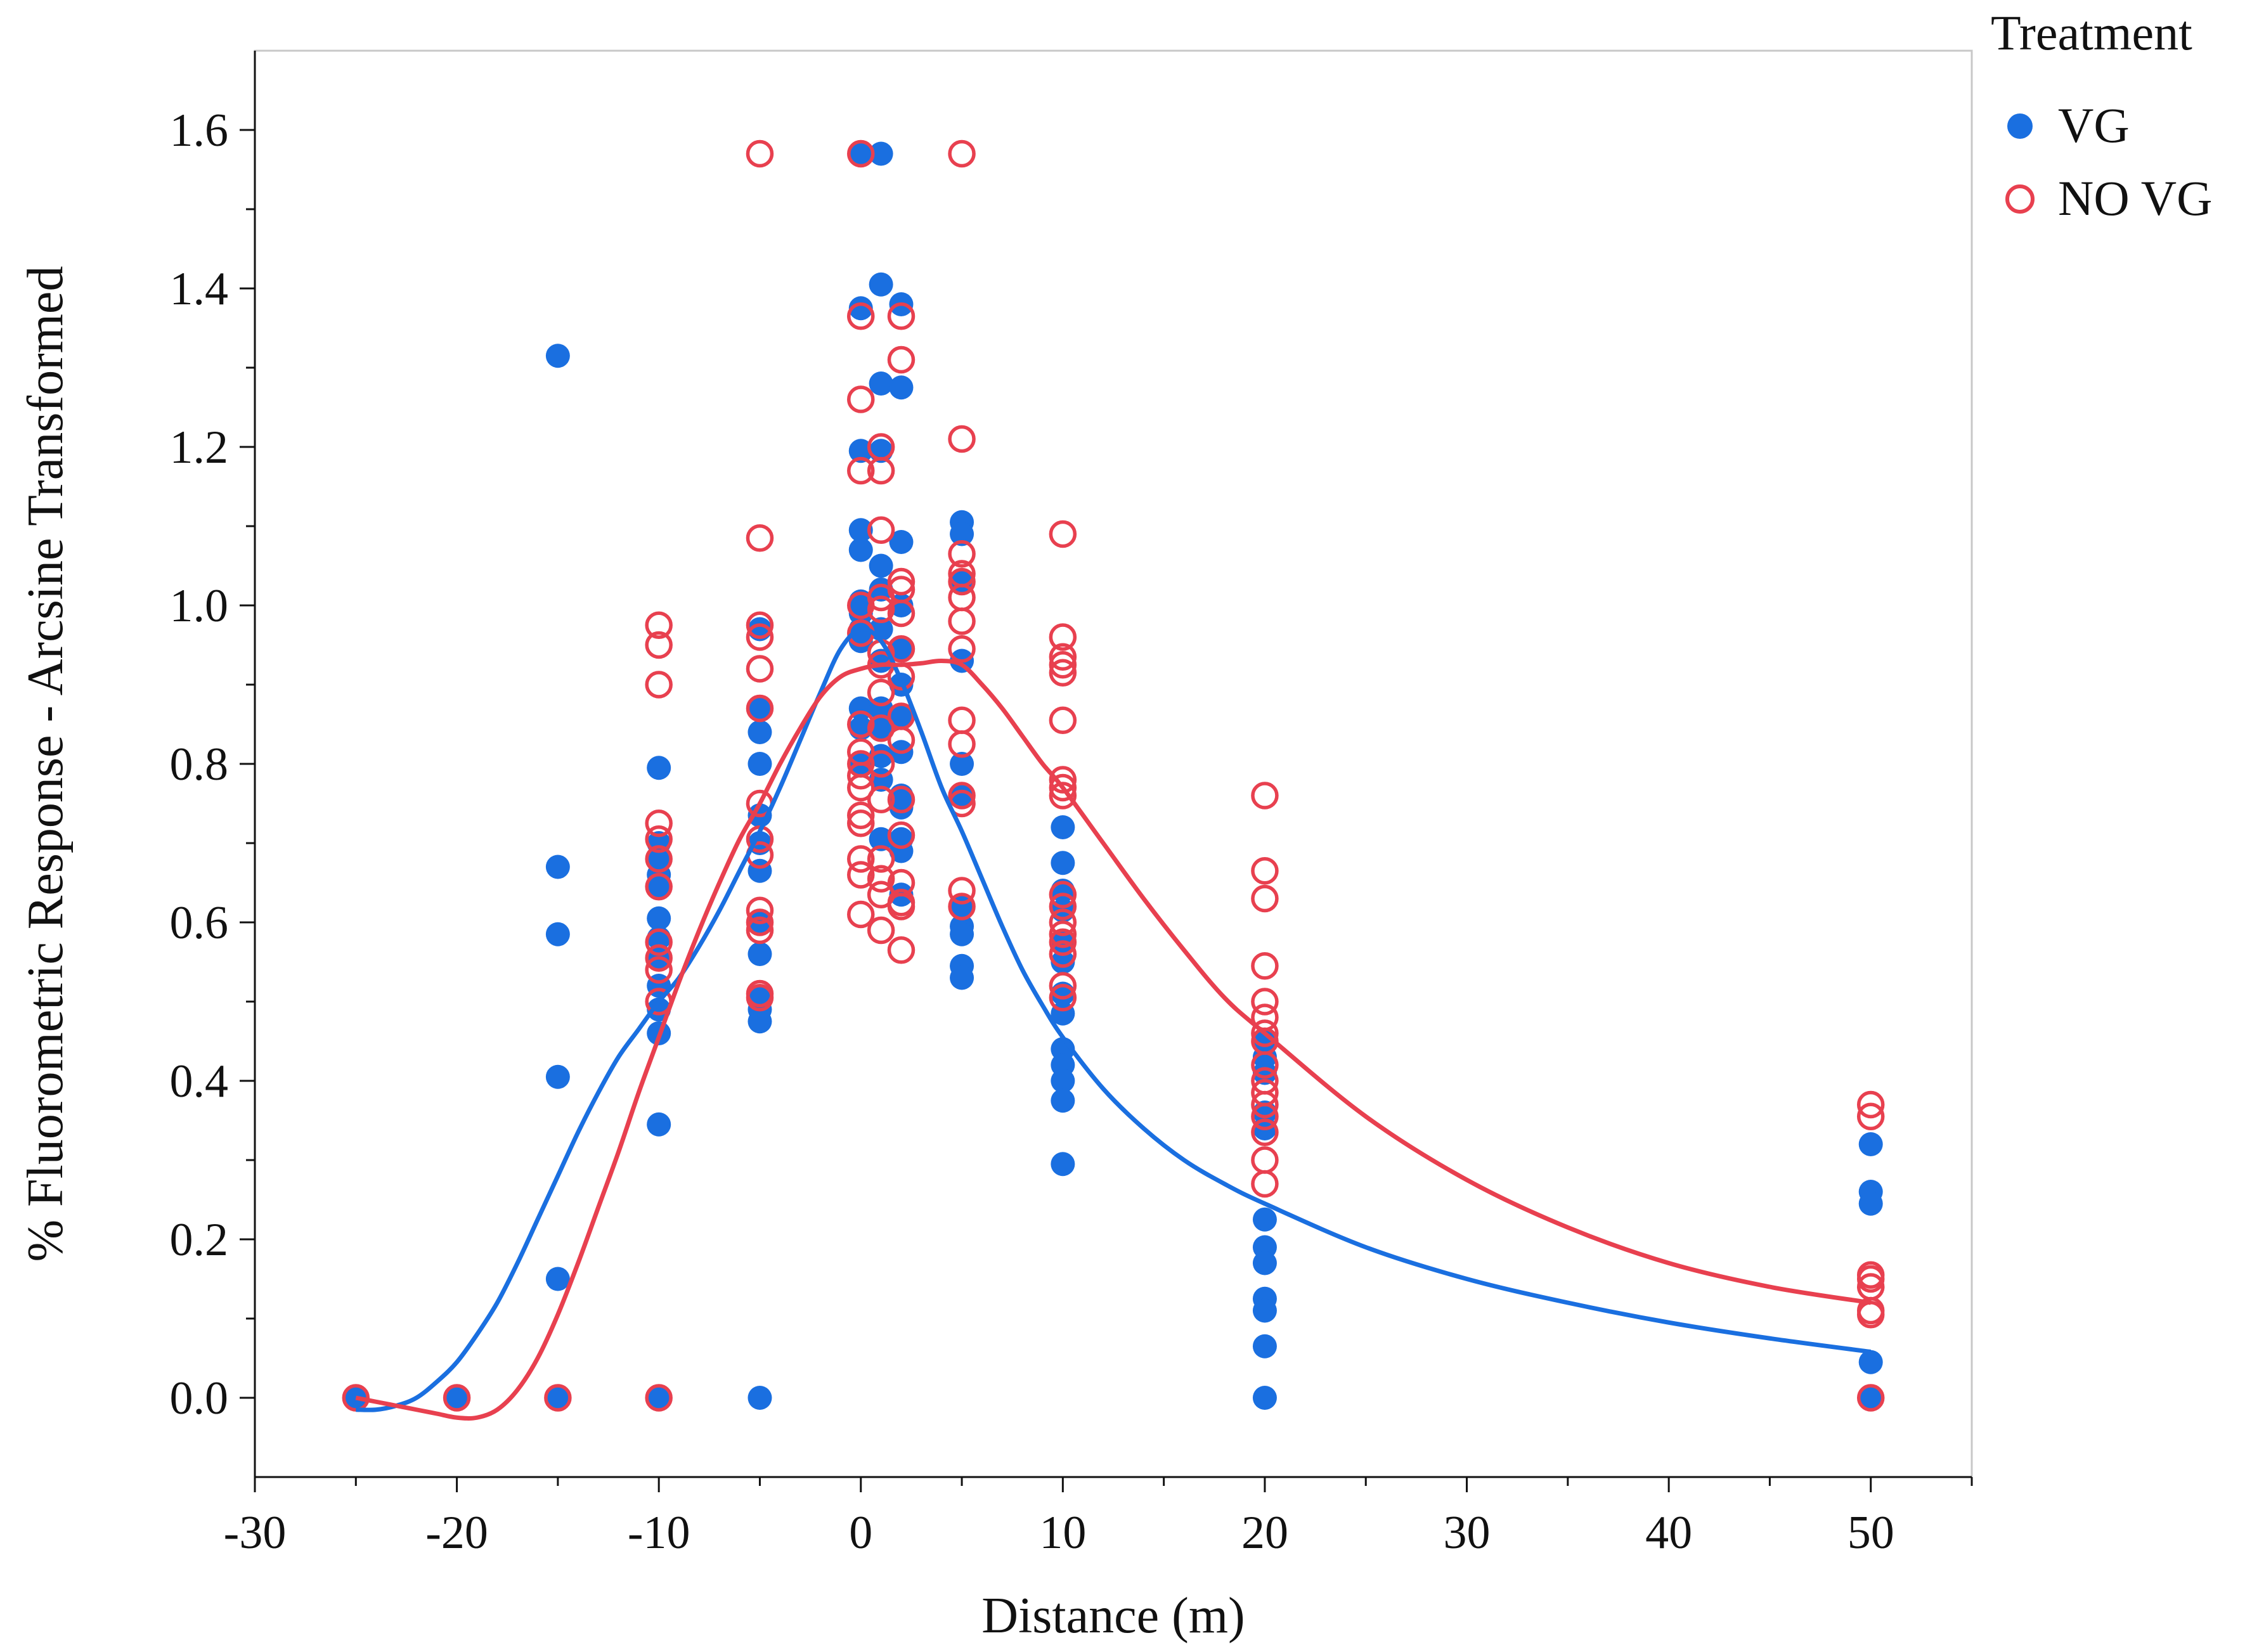  What do you see at coordinates (200, 131) in the screenshot?
I see `y-tick-label: 1.6` at bounding box center [200, 131].